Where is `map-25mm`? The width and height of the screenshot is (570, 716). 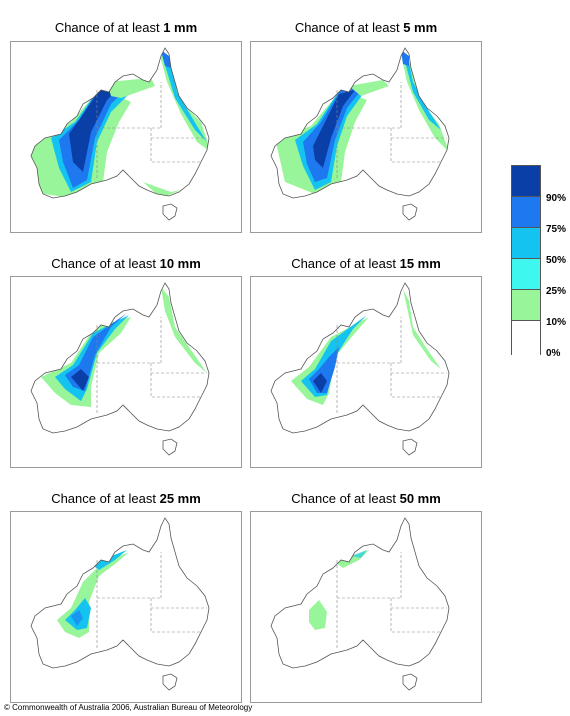
map-25mm is located at coordinates (126, 607).